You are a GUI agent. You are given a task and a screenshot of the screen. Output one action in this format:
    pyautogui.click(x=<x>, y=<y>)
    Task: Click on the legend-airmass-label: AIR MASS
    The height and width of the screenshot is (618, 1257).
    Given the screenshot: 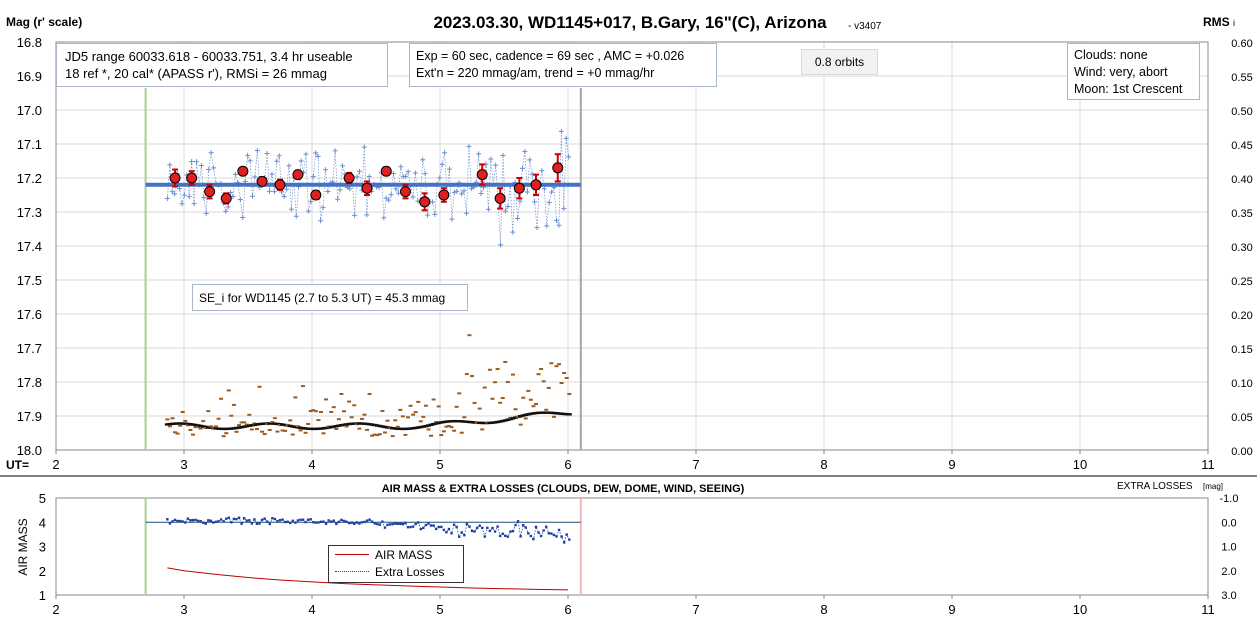 What is the action you would take?
    pyautogui.click(x=404, y=554)
    